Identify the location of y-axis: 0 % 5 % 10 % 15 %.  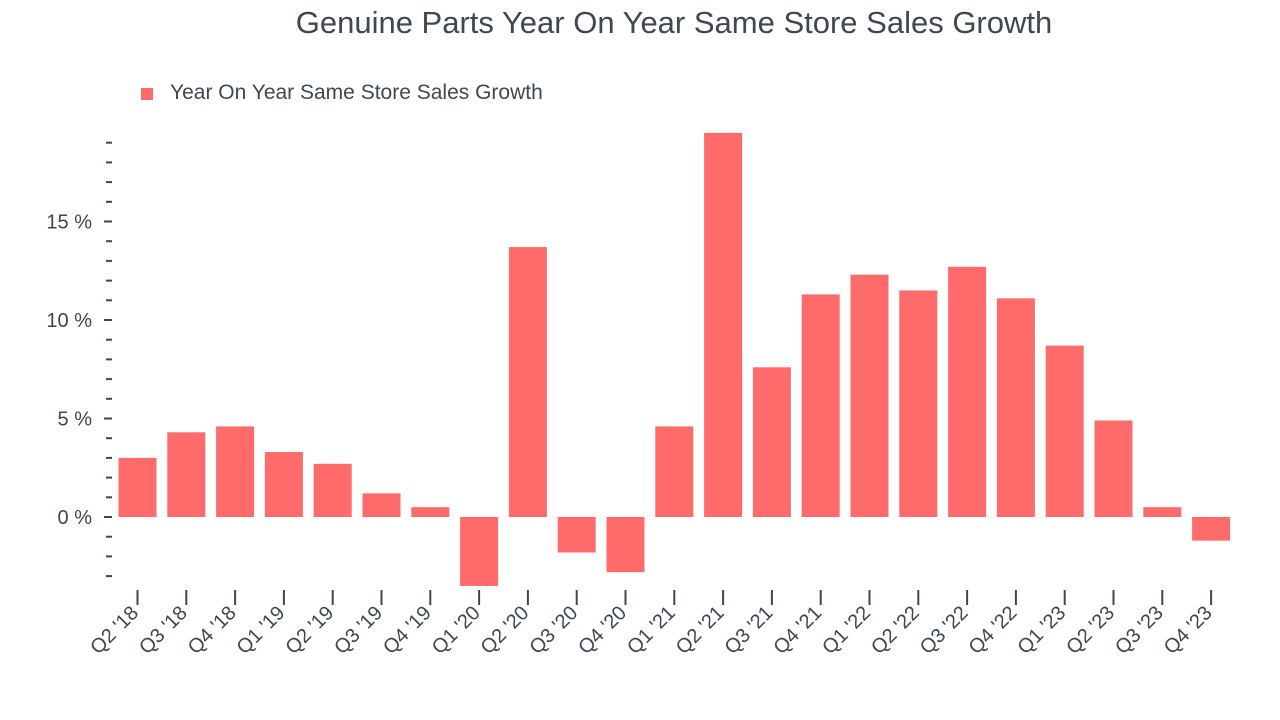
(79, 359).